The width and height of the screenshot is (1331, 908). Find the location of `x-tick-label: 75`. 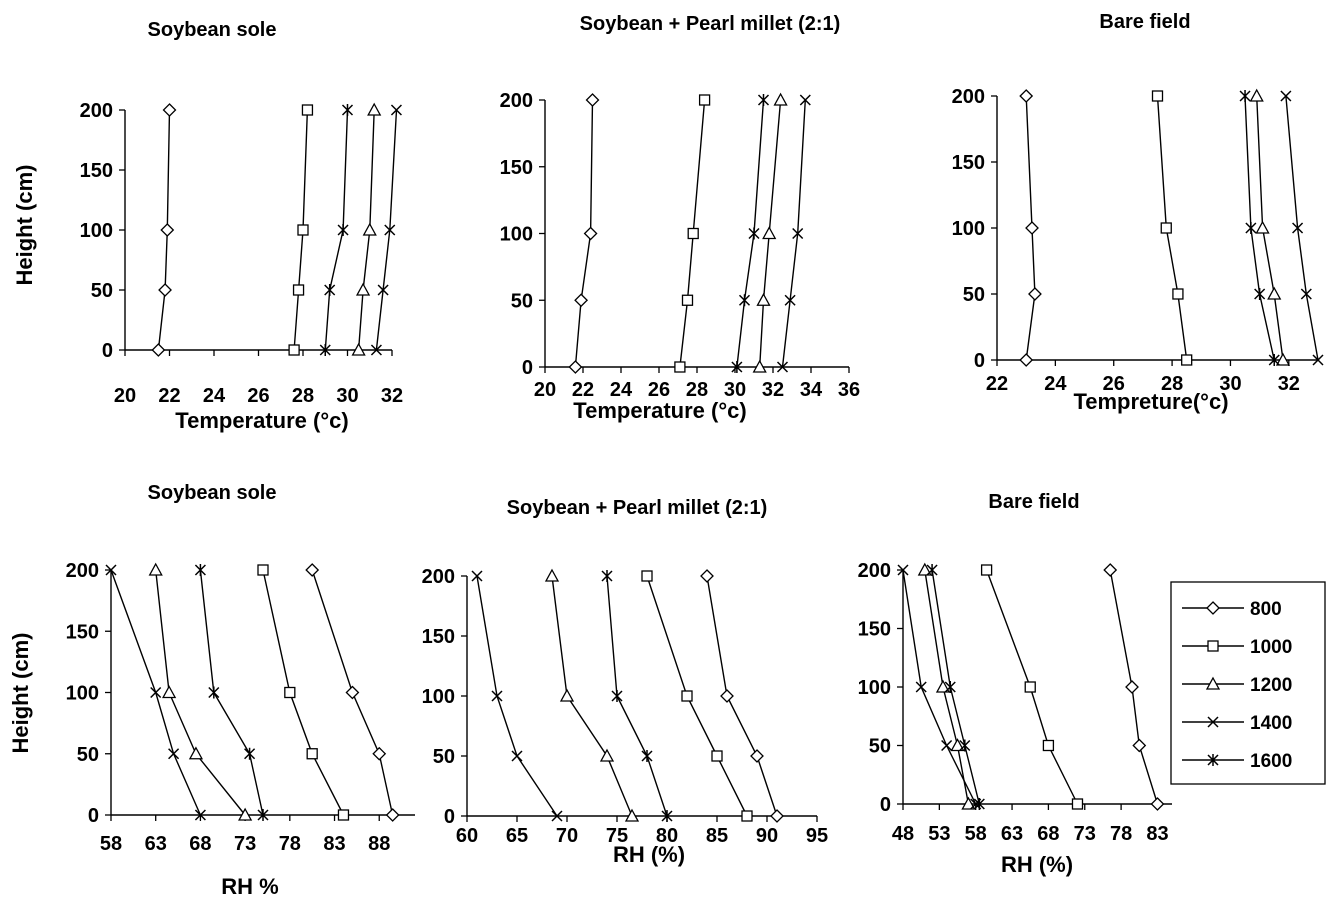

x-tick-label: 75 is located at coordinates (617, 836).